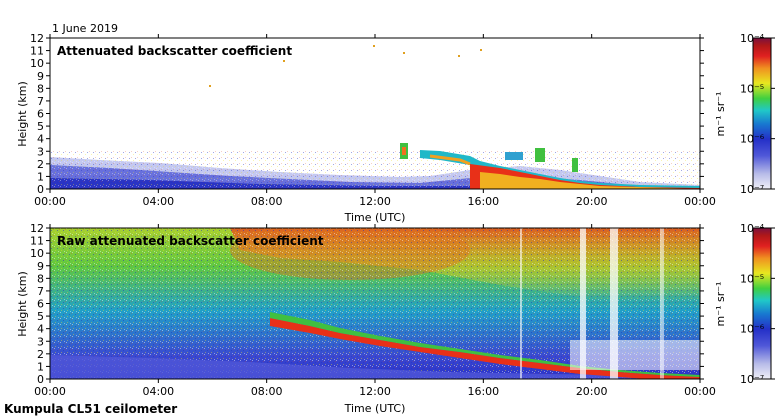 The height and width of the screenshot is (420, 780). Describe the element at coordinates (590, 180) in the screenshot. I see `cloud-base-layer` at that location.